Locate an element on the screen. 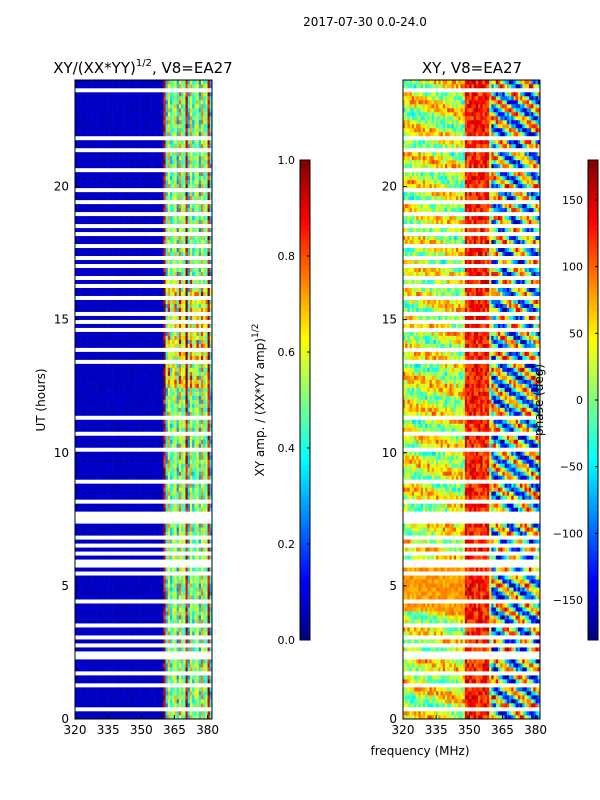 The height and width of the screenshot is (800, 600). heatmap-row is located at coordinates (144, 429).